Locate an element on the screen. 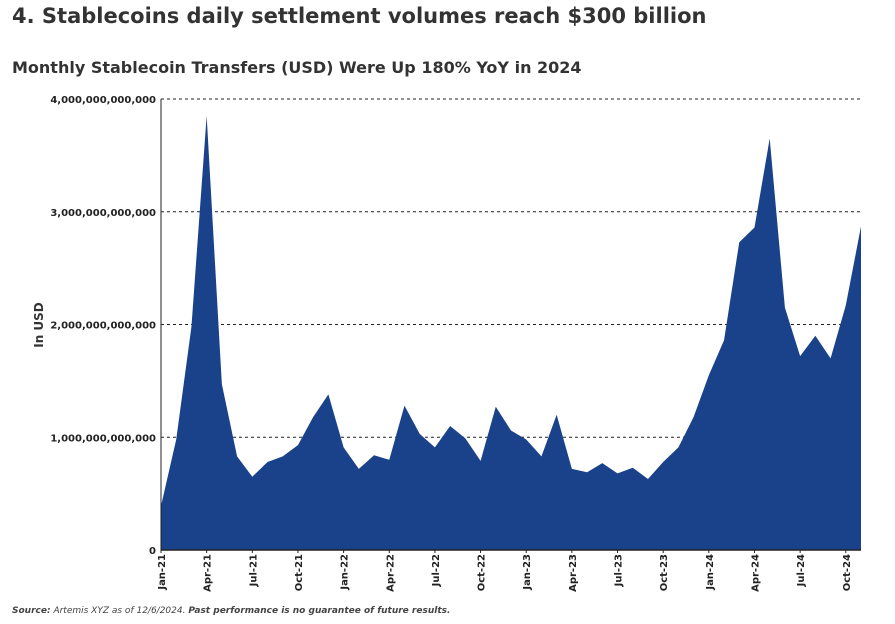  x-tick-label: Oct-23 is located at coordinates (664, 572).